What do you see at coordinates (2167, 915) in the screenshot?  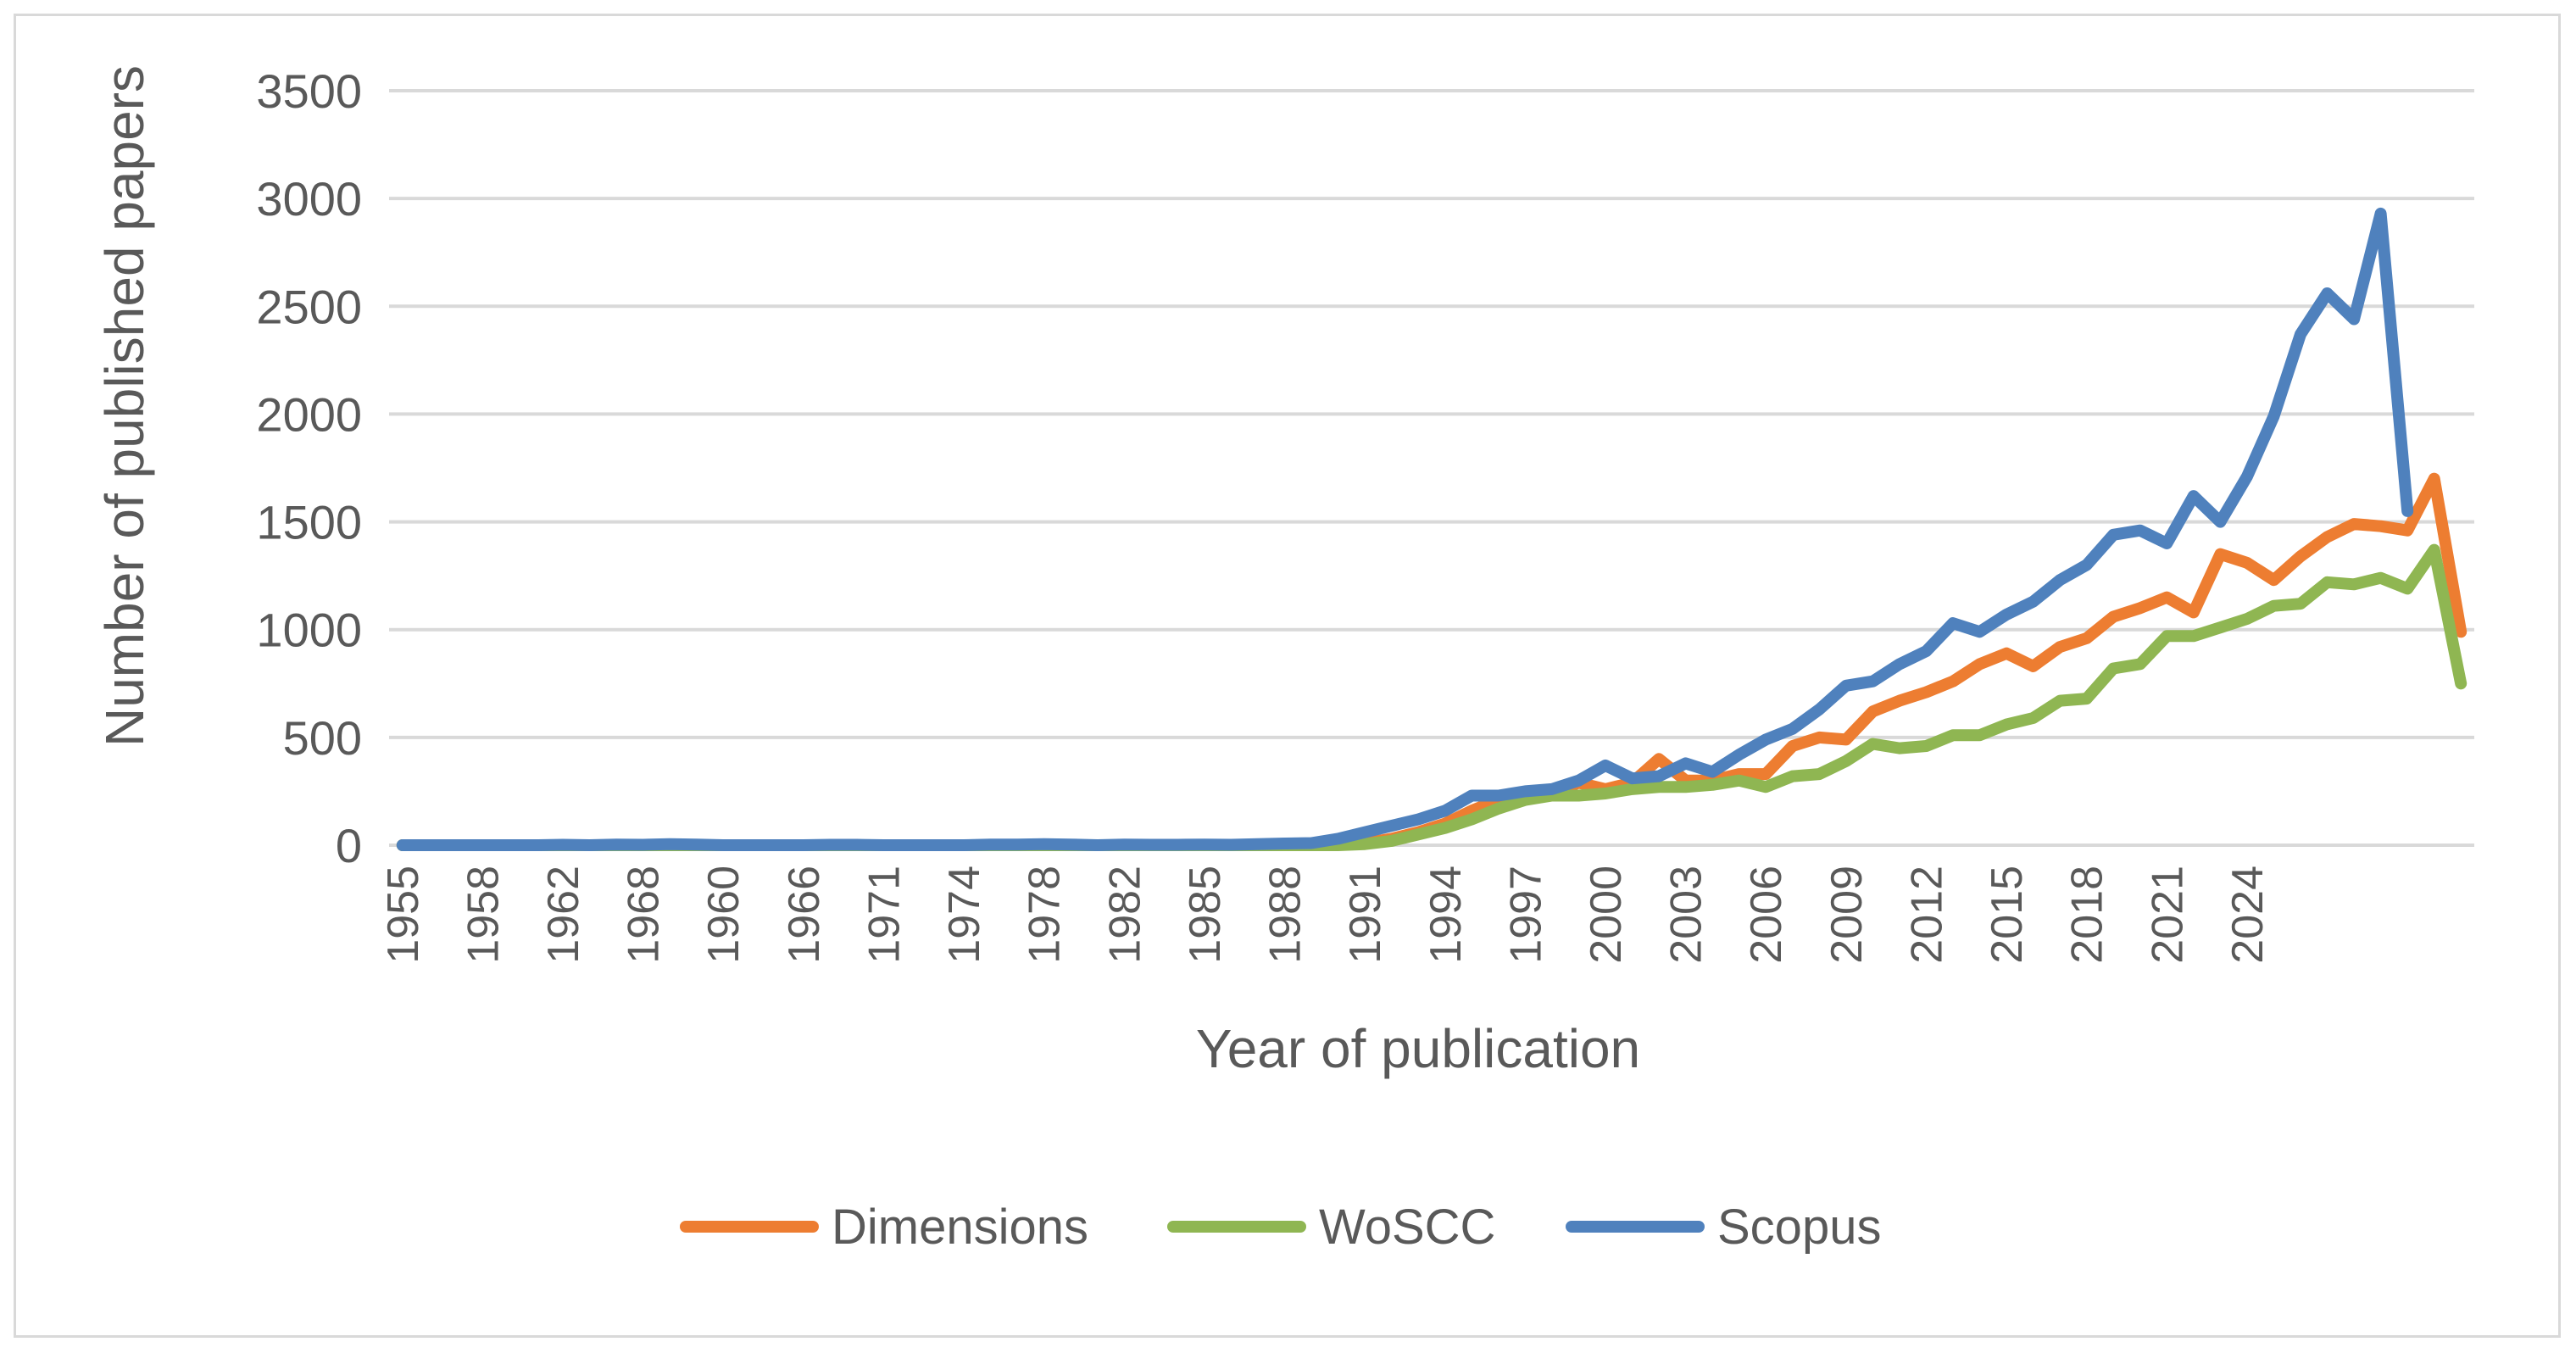 I see `x-tick-label: 2021` at bounding box center [2167, 915].